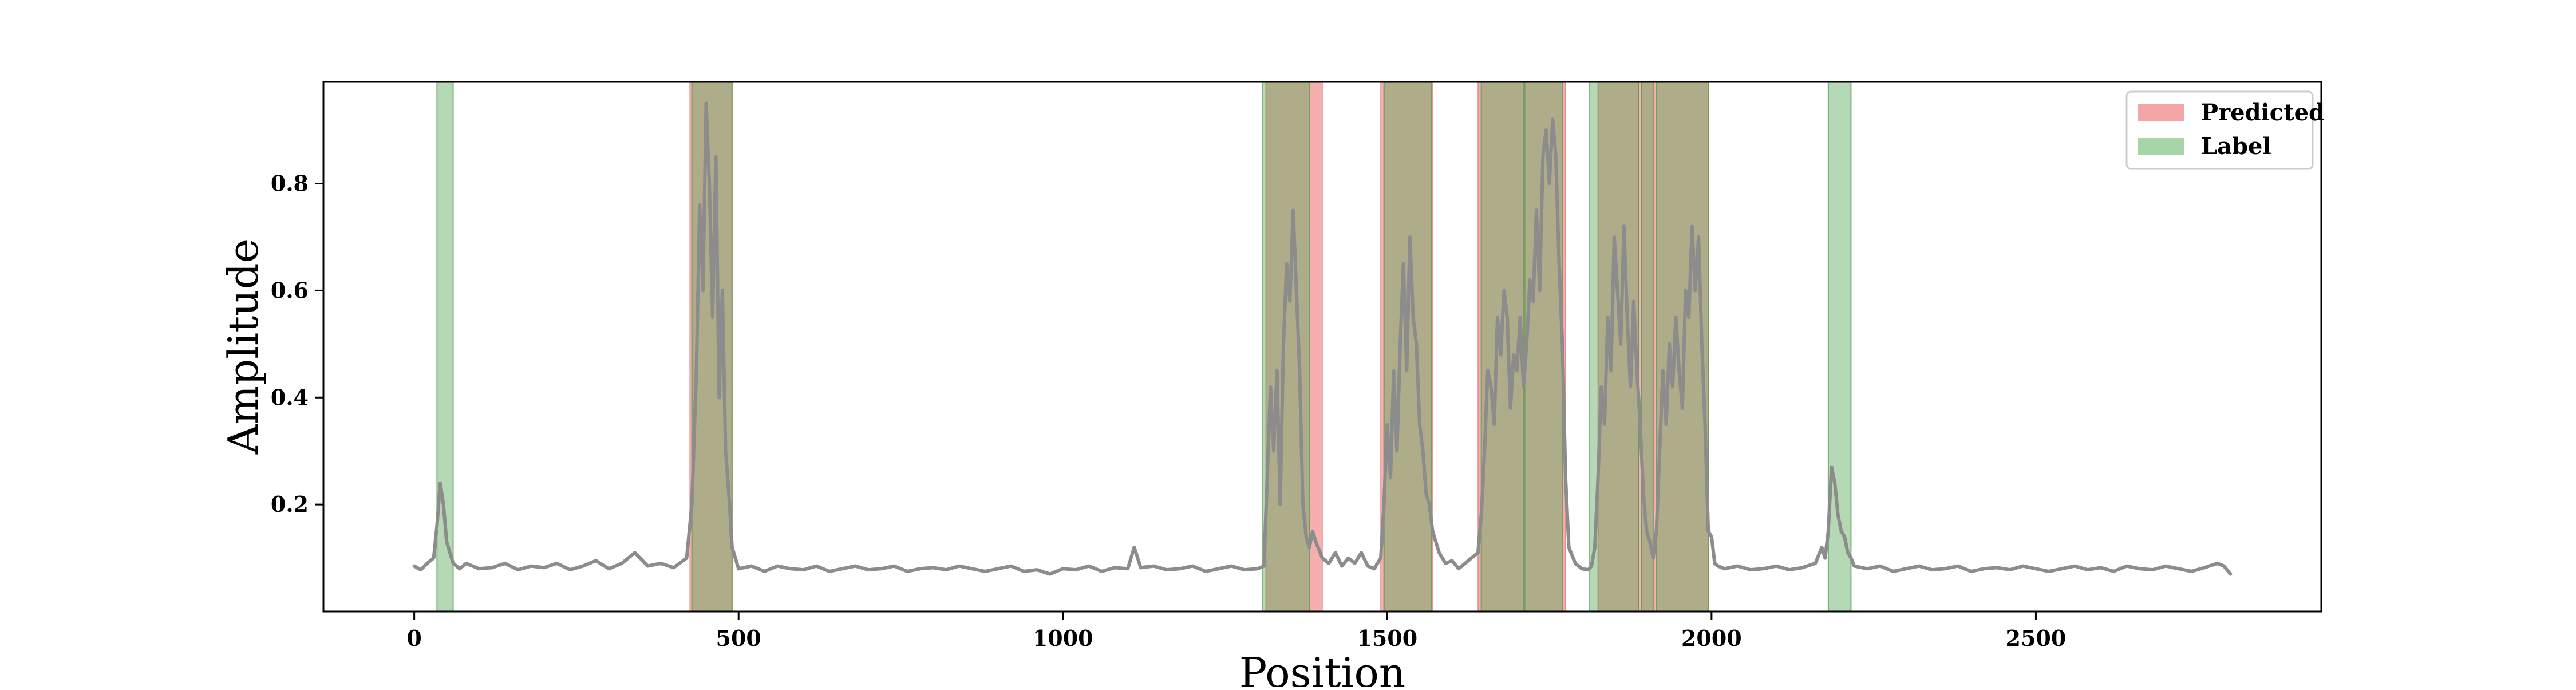 The image size is (2576, 690). What do you see at coordinates (1387, 638) in the screenshot?
I see `x-tick-label: 1500` at bounding box center [1387, 638].